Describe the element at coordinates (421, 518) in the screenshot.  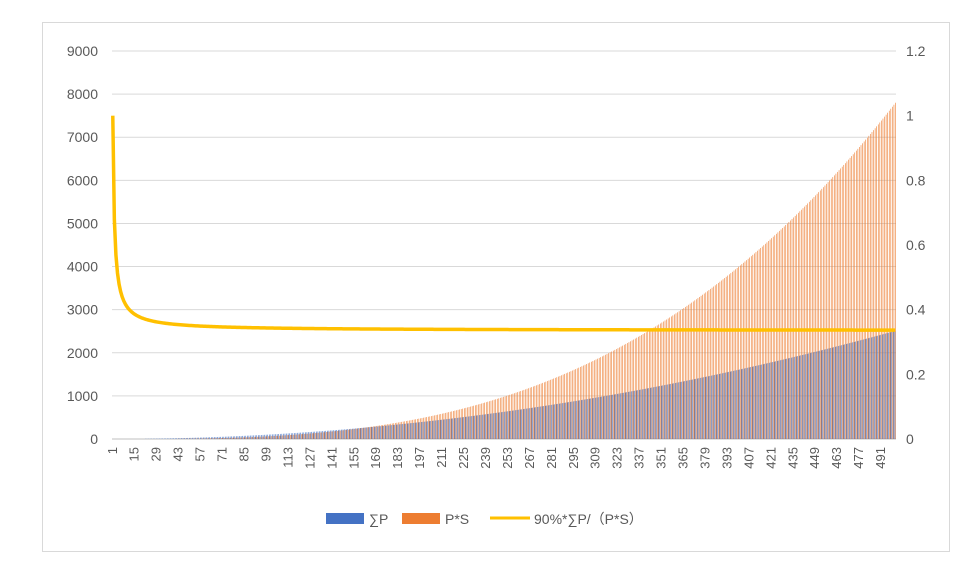
I see `legend-swatch-p-s` at that location.